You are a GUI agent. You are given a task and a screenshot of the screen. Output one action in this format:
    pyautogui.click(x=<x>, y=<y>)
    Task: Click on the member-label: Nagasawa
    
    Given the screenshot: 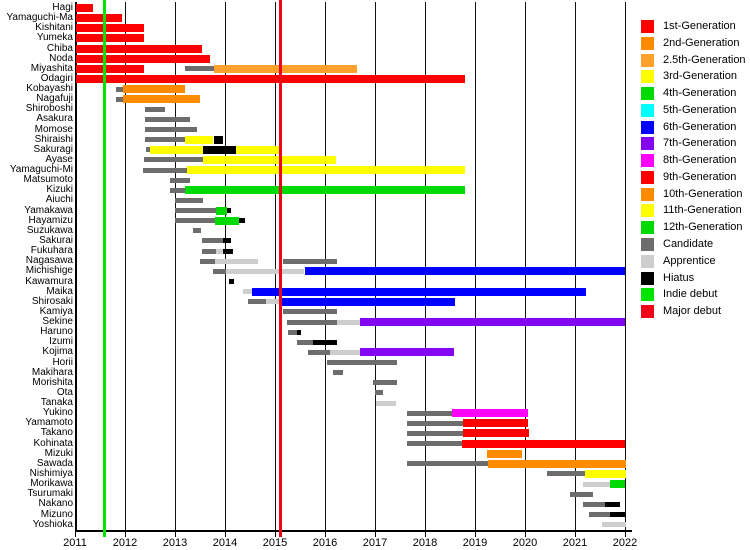 What is the action you would take?
    pyautogui.click(x=49, y=260)
    